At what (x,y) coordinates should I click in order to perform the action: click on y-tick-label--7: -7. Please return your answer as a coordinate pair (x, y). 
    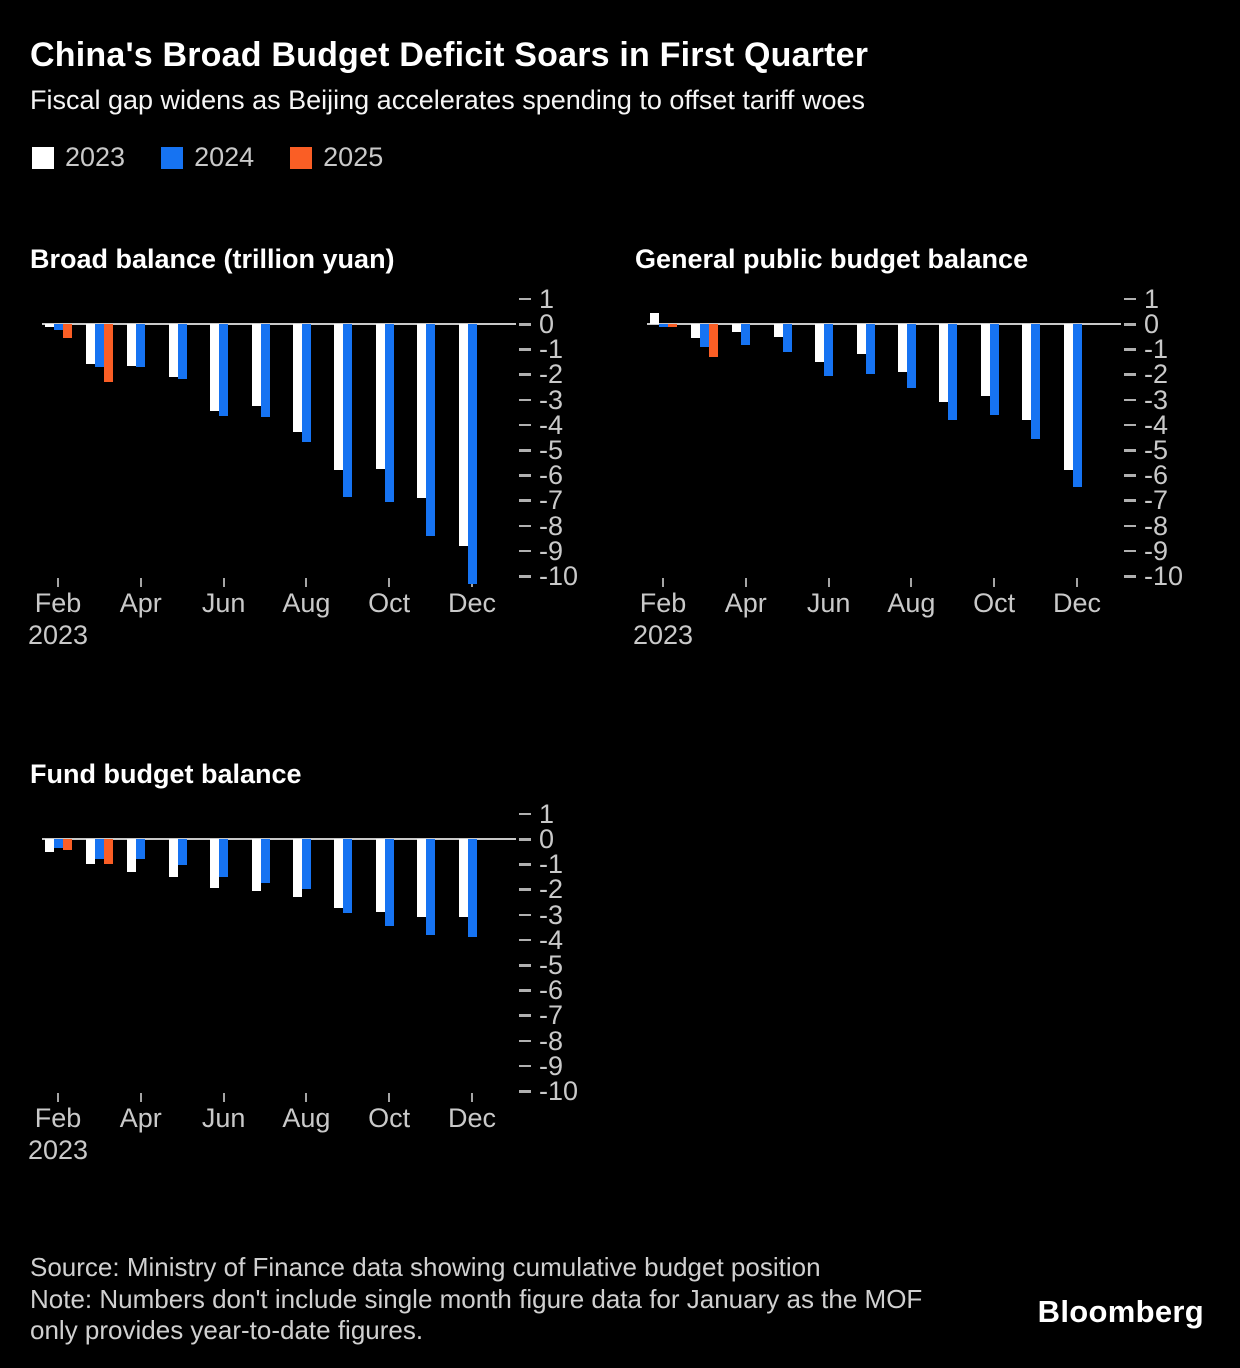
    Looking at the image, I should click on (551, 500).